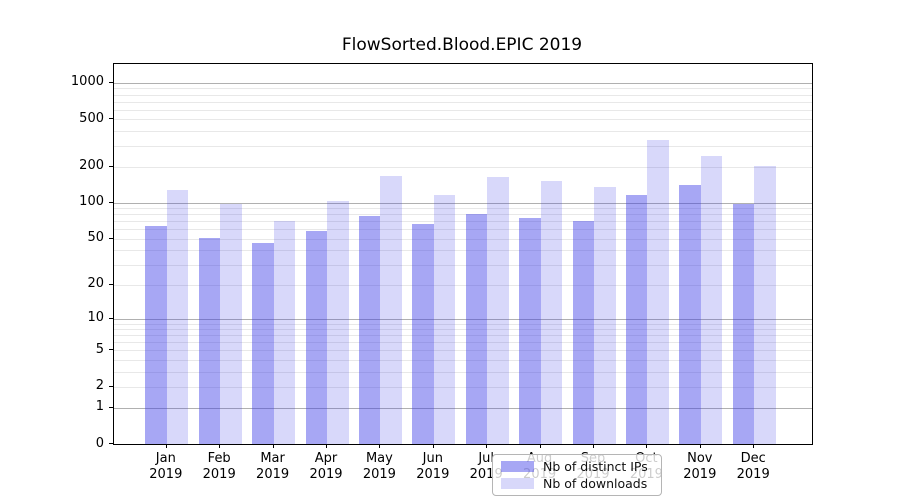 Image resolution: width=900 pixels, height=500 pixels. I want to click on bar-downloads-jun, so click(444, 319).